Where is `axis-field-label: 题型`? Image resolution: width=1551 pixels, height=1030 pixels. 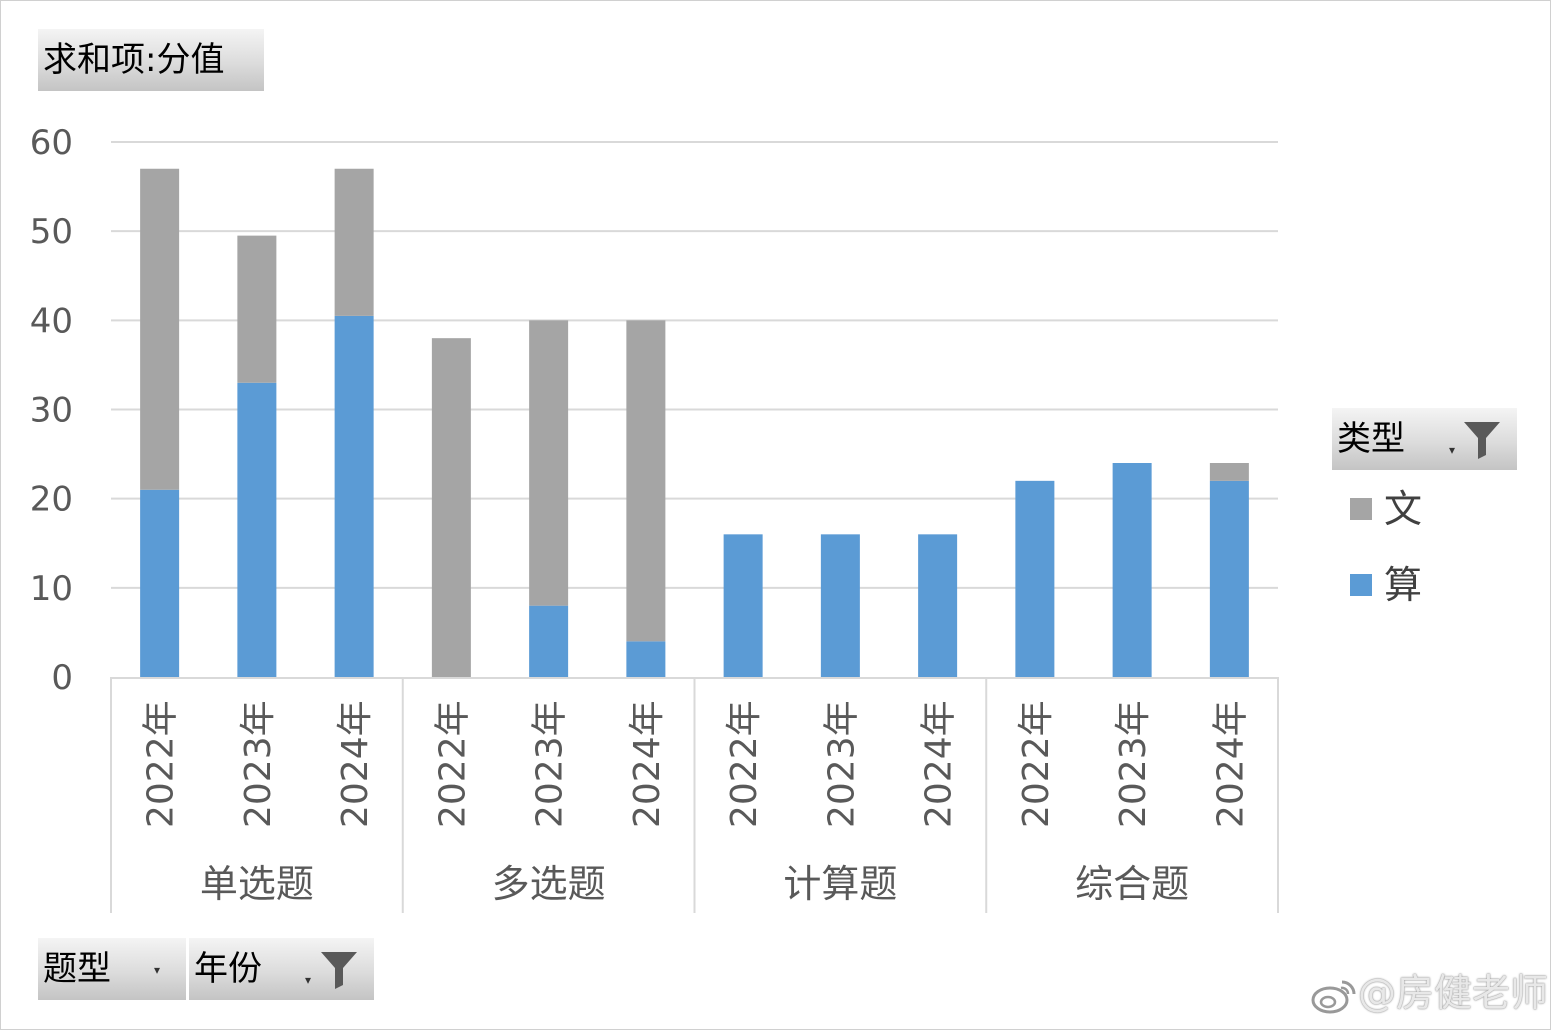
axis-field-label: 题型 is located at coordinates (77, 969).